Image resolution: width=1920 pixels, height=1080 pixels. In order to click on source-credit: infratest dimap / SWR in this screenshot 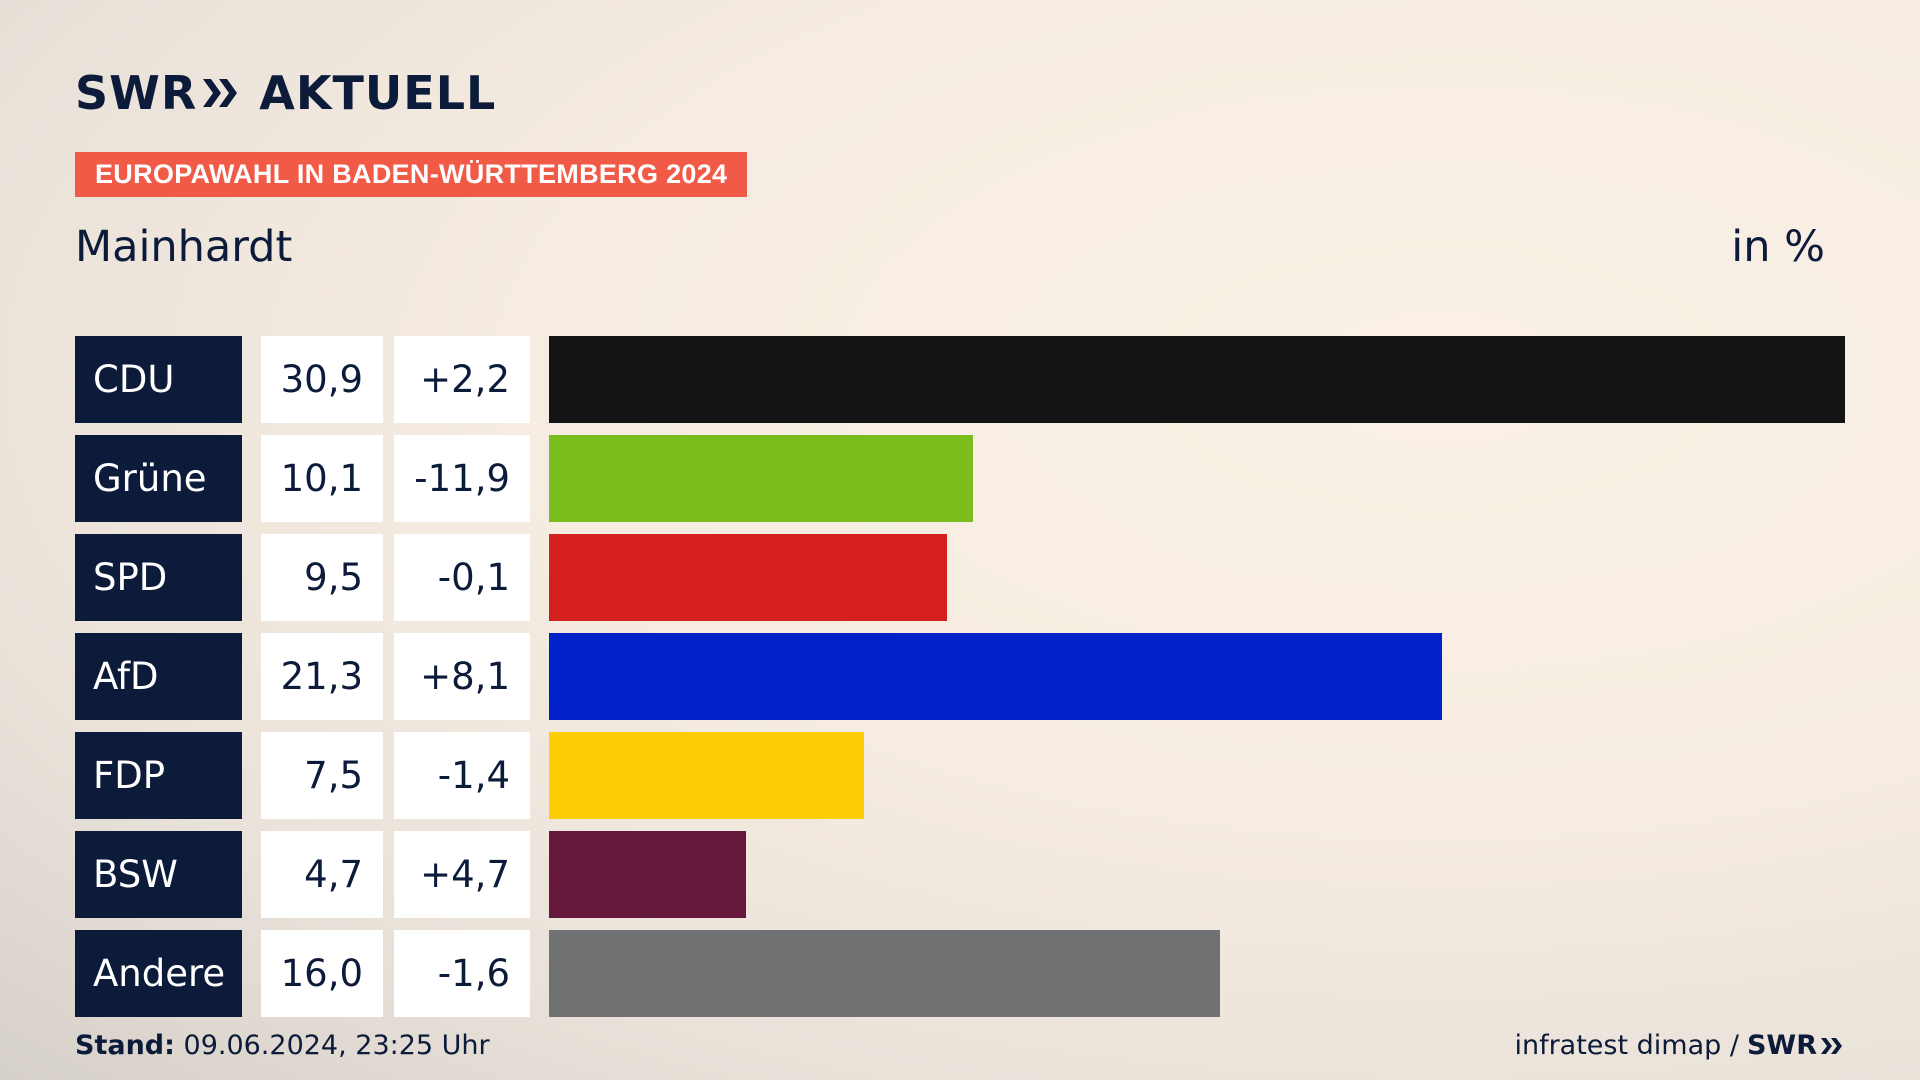, I will do `click(1679, 1045)`.